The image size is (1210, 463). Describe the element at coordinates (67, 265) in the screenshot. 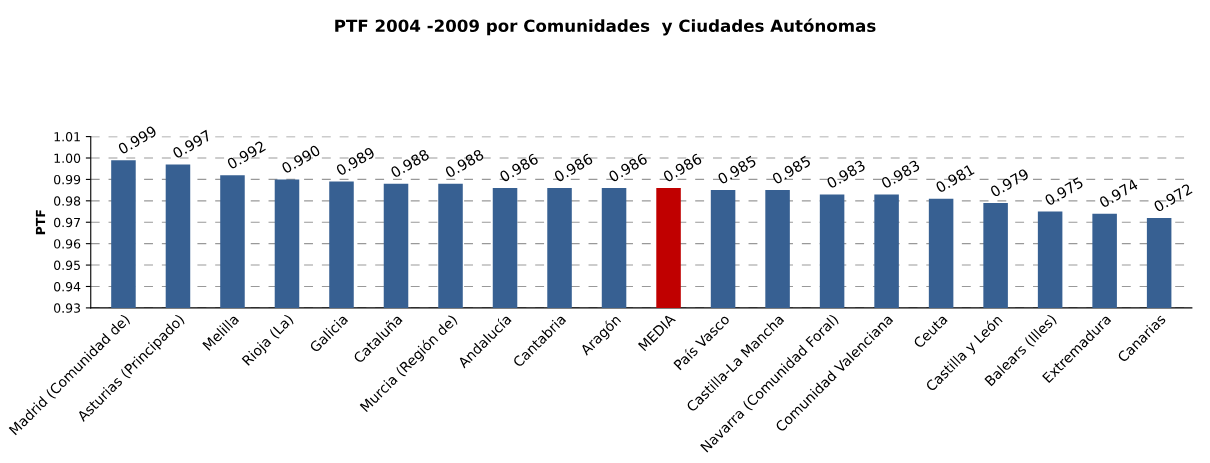

I see `y-tick-label: 0.95` at that location.